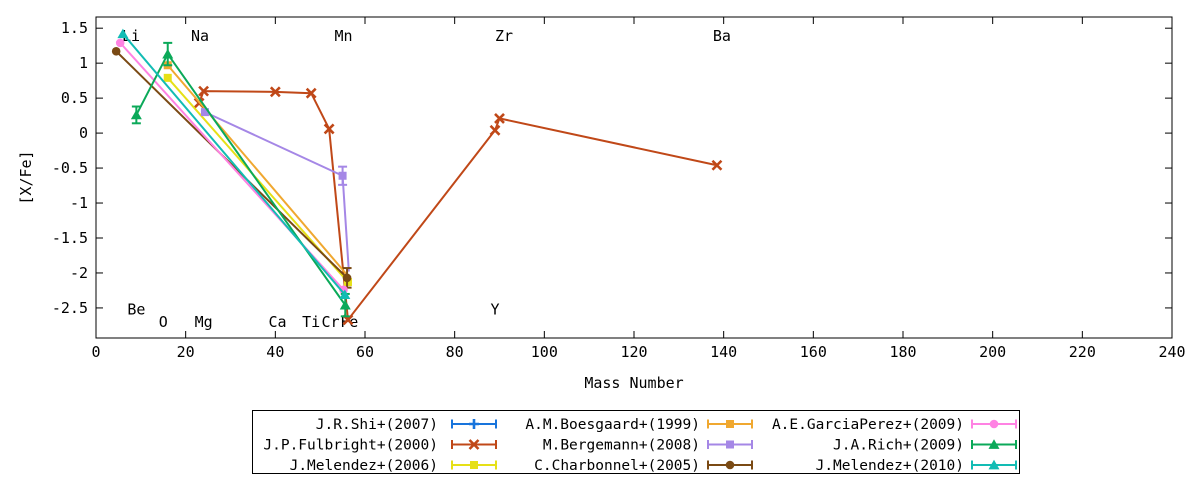 The height and width of the screenshot is (480, 1200). I want to click on element-label-y: Y, so click(495, 309).